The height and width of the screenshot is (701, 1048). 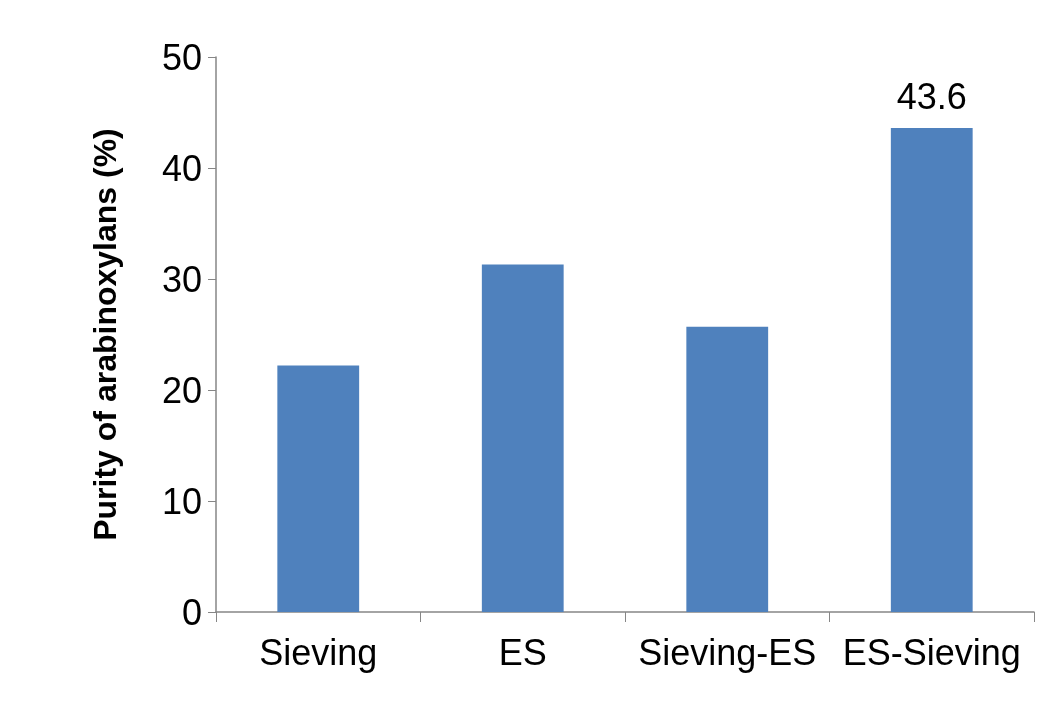 What do you see at coordinates (181, 57) in the screenshot?
I see `y-tick-label: 50` at bounding box center [181, 57].